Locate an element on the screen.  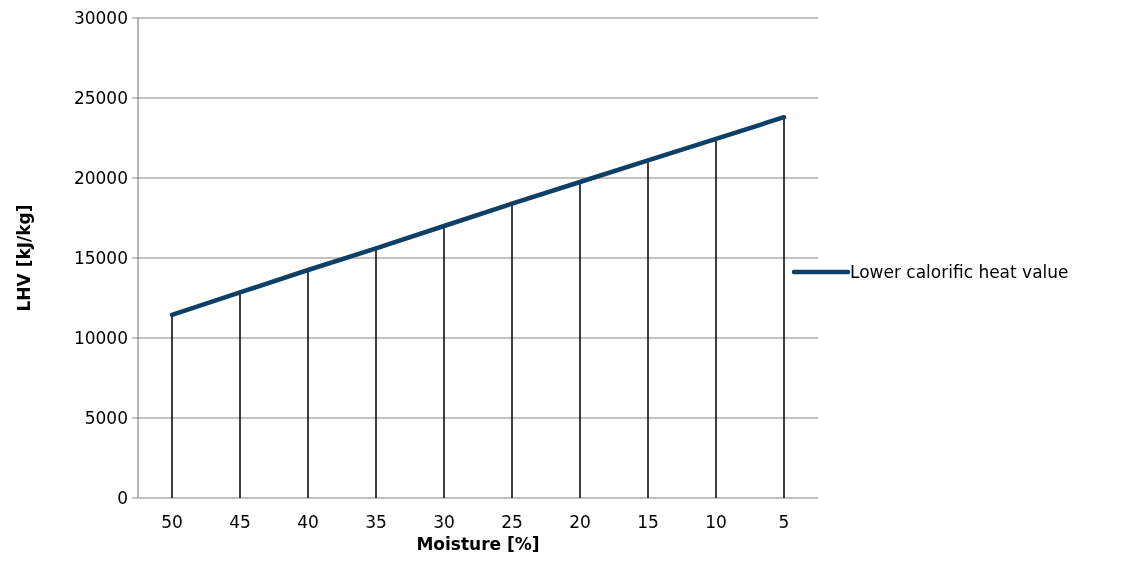
x-tick-label: 20 is located at coordinates (580, 522).